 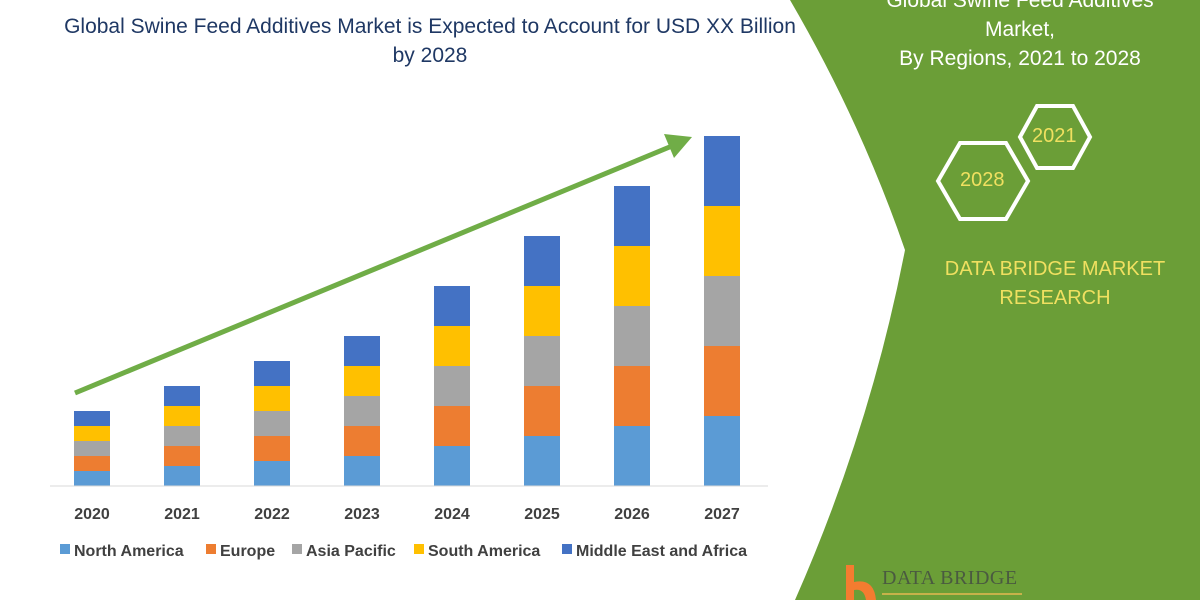 I want to click on hex-label-2028: 2028, so click(x=982, y=180).